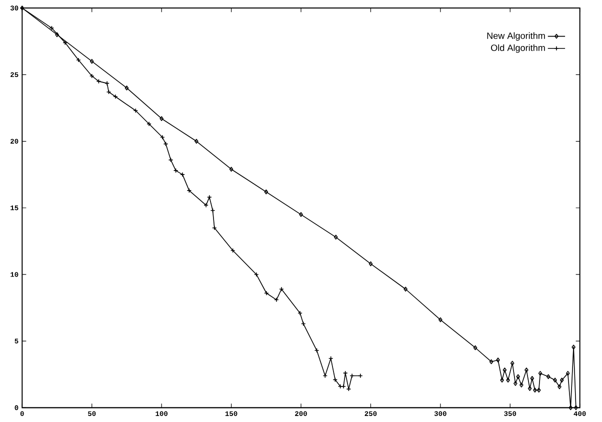 The image size is (602, 422). Describe the element at coordinates (518, 48) in the screenshot. I see `legend-label: Old Algorithm` at that location.